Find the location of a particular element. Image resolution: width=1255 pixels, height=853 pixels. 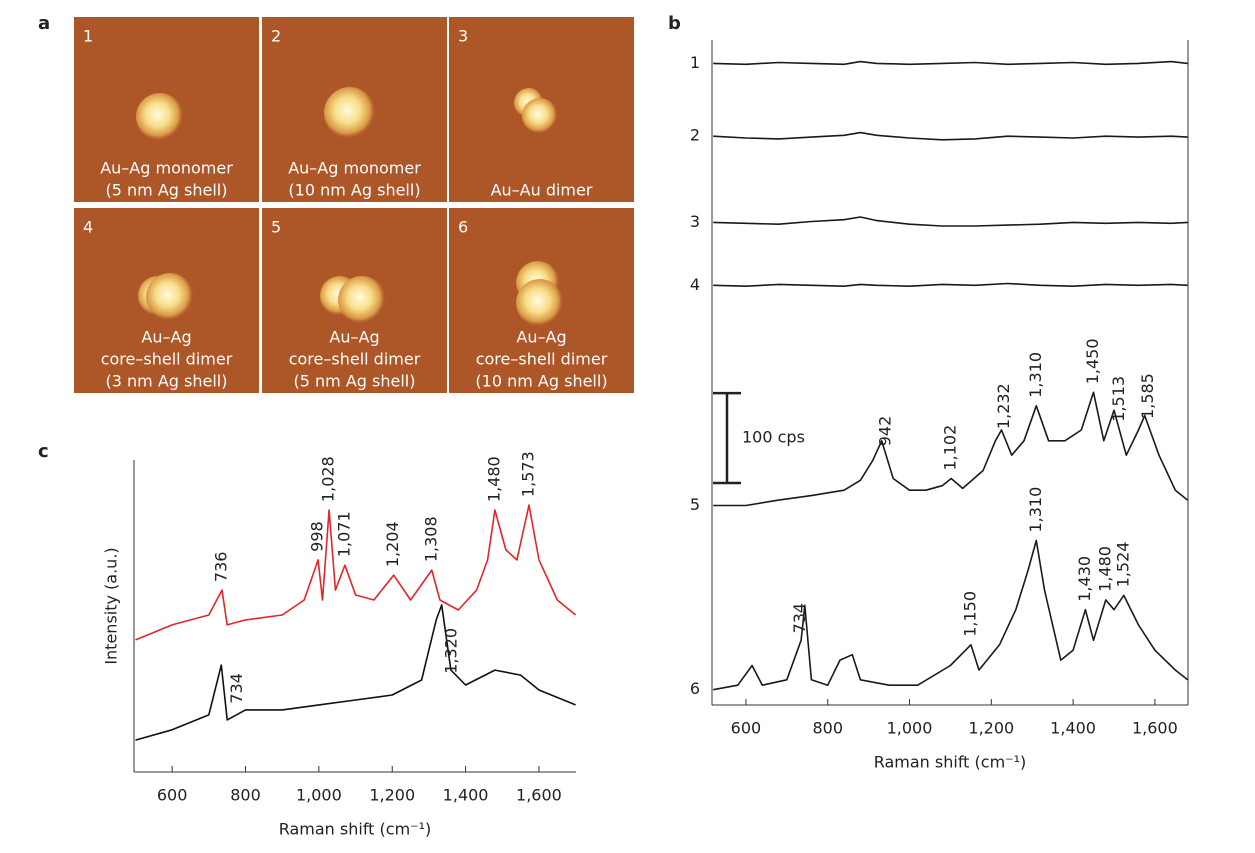

image-caption: Au–Au dimer is located at coordinates (542, 190).